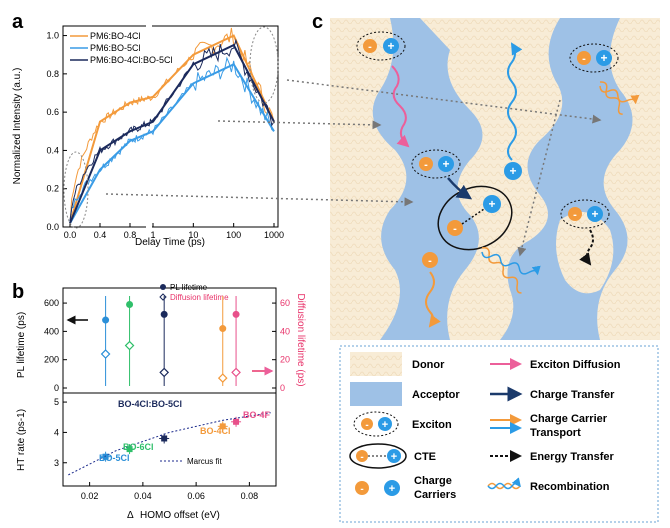  What do you see at coordinates (569, 426) in the screenshot?
I see `legend-charge-carrier-transport: Charge Carrier Transport` at bounding box center [569, 426].